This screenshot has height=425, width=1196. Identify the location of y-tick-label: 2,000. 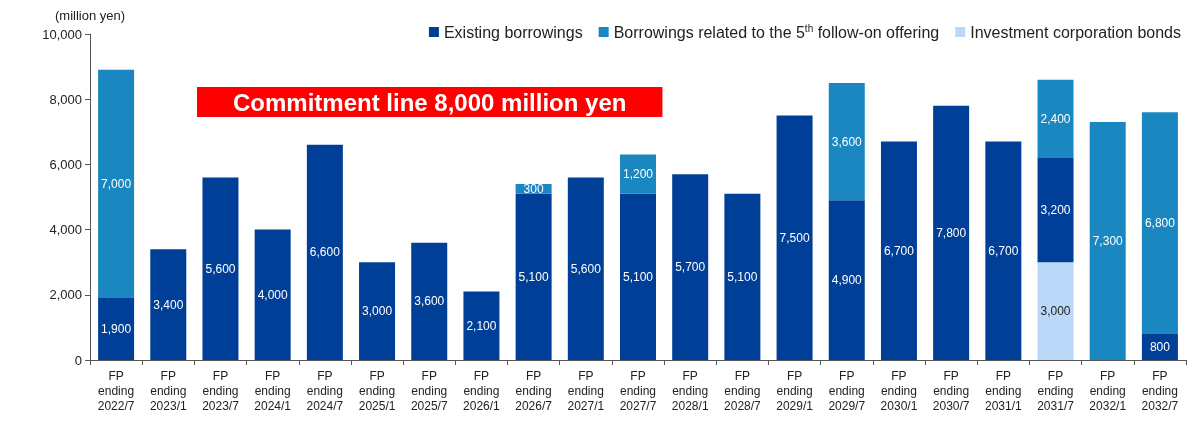
(65, 295).